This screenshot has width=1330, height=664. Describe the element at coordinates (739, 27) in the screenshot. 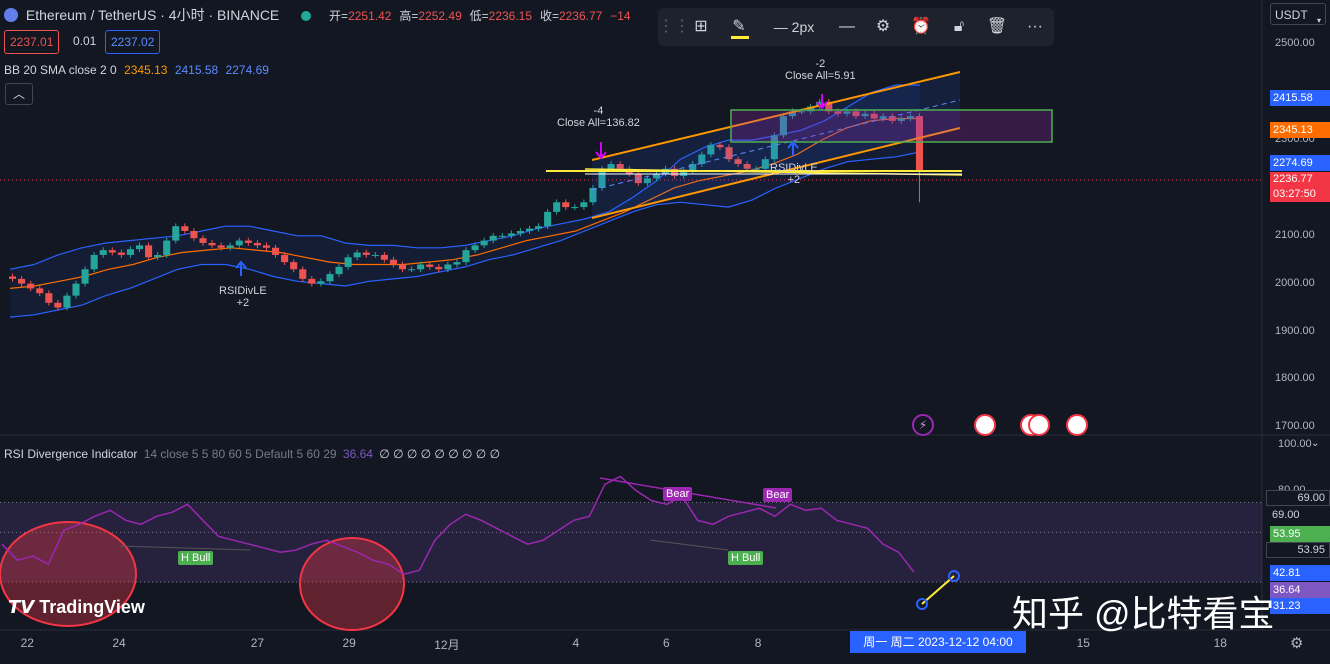

I see `pencil-color-icon: ✎` at that location.